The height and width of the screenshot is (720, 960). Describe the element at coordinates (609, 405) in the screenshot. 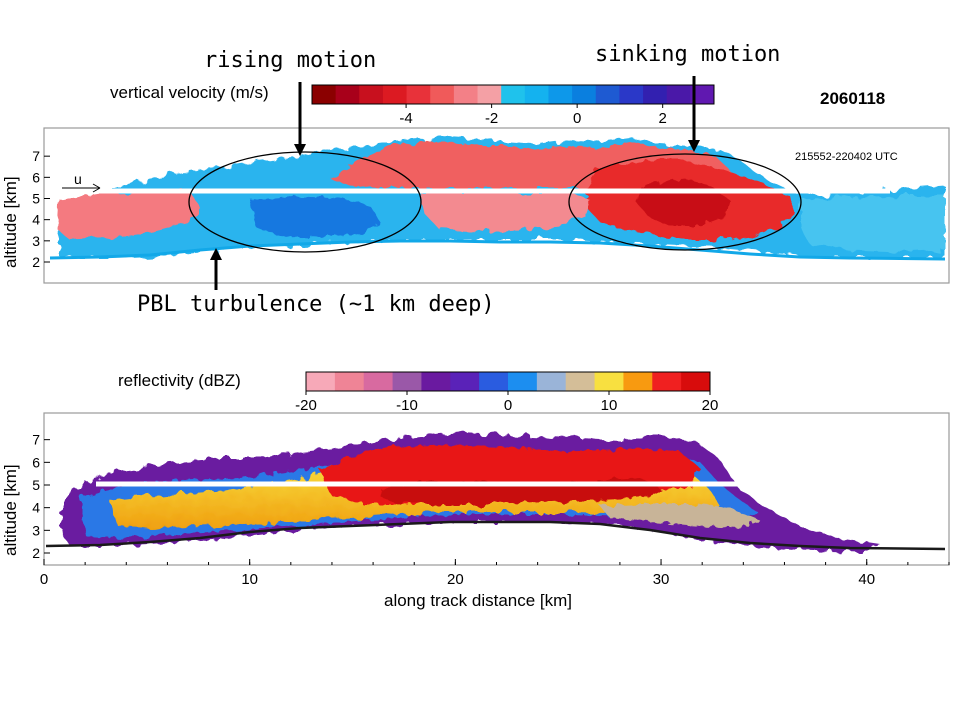

I see `reflectivity-colorbar-tick-label: 10` at that location.